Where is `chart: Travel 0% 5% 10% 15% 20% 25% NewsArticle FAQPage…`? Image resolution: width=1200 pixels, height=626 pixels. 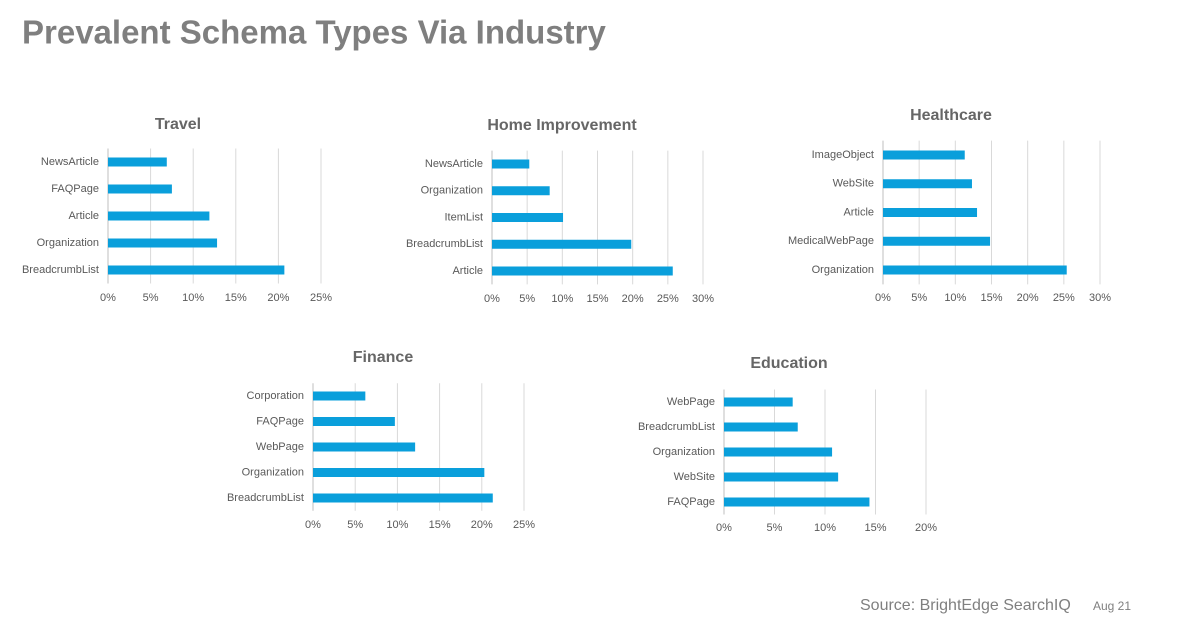
chart: Travel 0% 5% 10% 15% 20% 25% NewsArticle FAQPage… is located at coordinates (177, 210).